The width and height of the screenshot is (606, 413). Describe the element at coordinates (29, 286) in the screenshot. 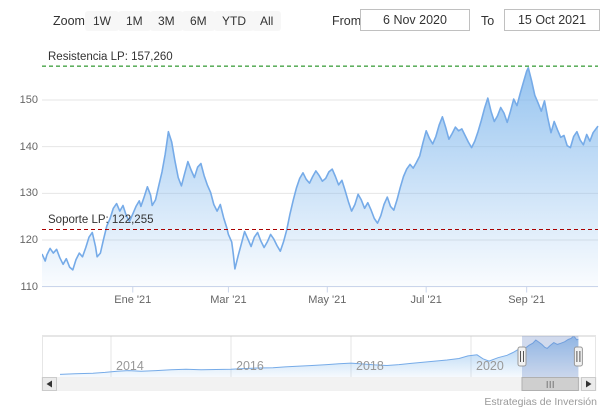

I see `y-tick-label: 110` at that location.